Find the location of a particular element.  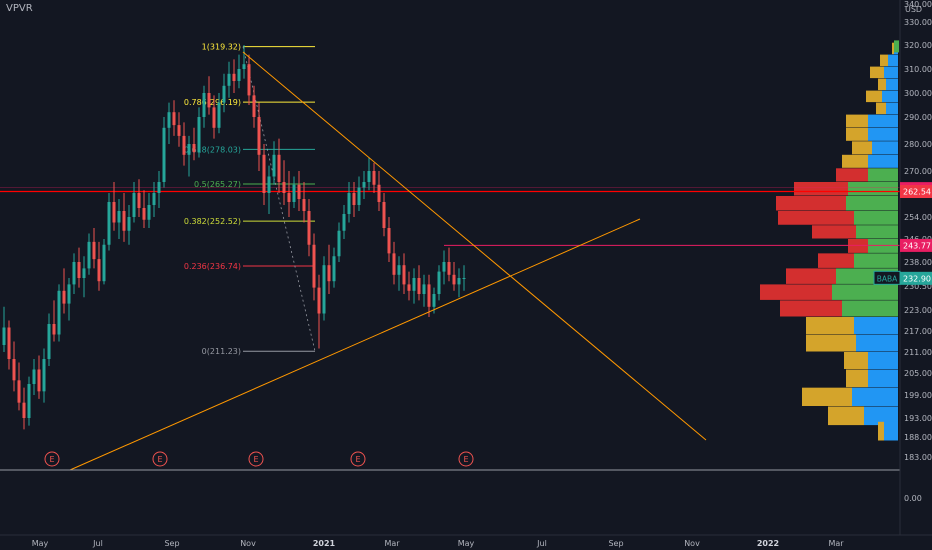

y-tick-label: 238.00 is located at coordinates (918, 262).